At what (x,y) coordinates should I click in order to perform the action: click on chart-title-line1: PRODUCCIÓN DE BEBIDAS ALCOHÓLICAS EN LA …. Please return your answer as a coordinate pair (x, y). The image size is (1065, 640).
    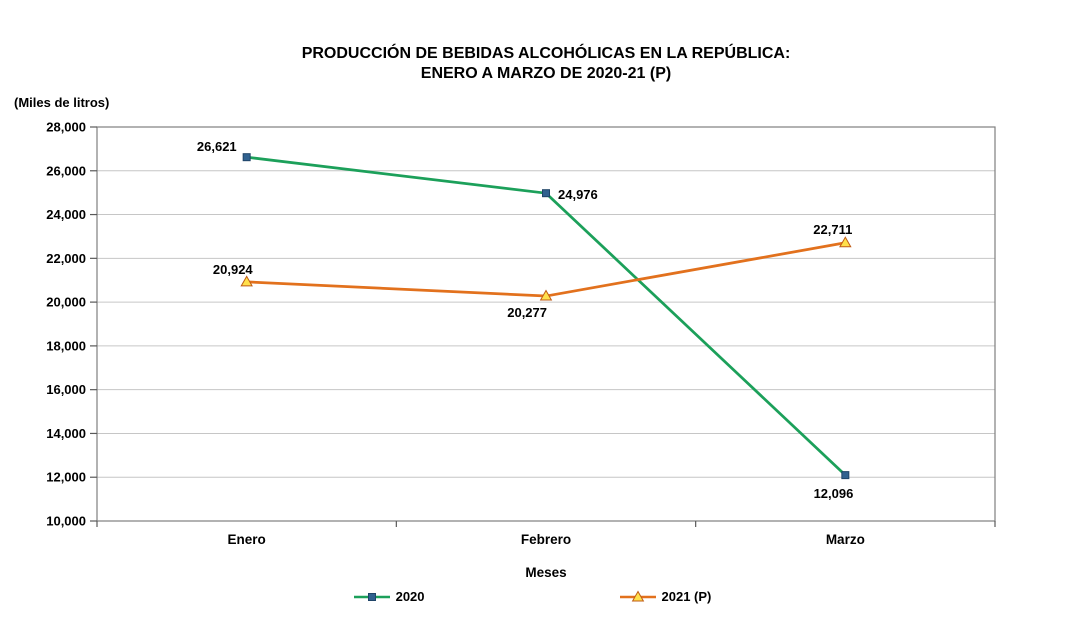
    Looking at the image, I should click on (546, 53).